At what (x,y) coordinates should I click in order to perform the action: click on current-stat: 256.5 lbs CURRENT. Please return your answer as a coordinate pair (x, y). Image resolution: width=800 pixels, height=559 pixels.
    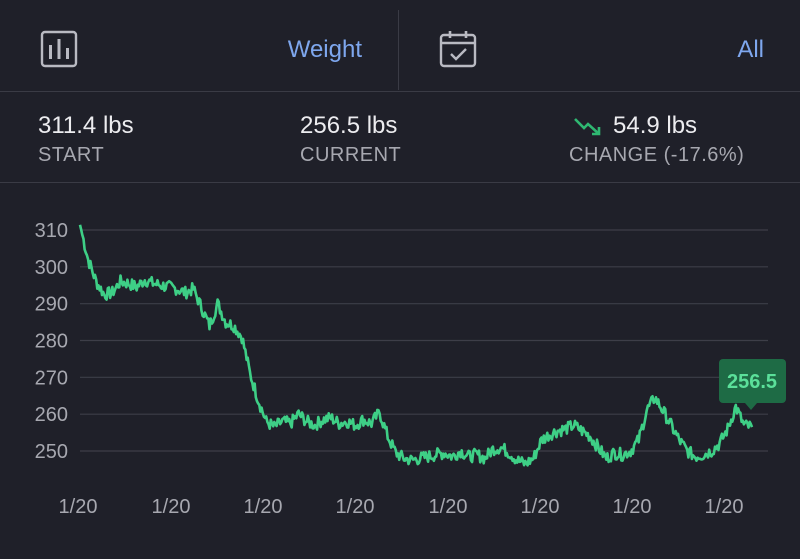
    Looking at the image, I should click on (350, 139).